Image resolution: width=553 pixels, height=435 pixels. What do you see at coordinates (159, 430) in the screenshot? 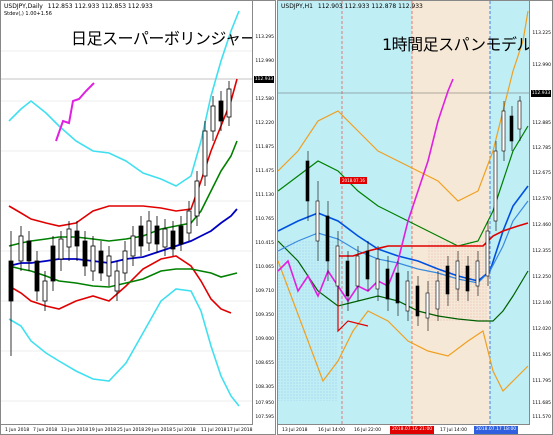
I see `x-tick: 29 Jun 2018` at bounding box center [159, 430].